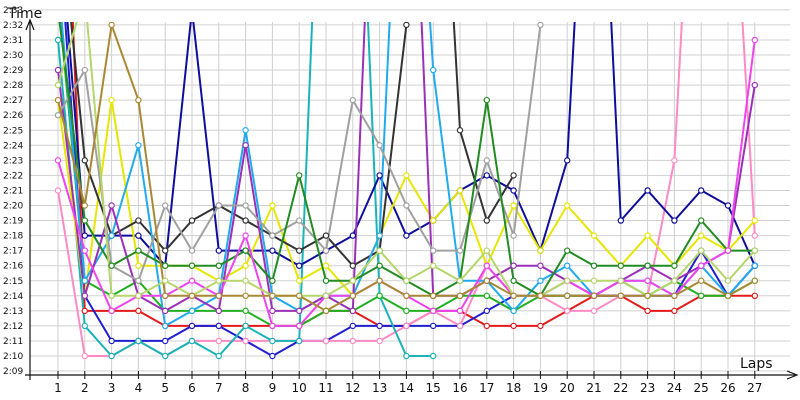 Image resolution: width=800 pixels, height=400 pixels. What do you see at coordinates (620, 388) in the screenshot?
I see `x-tick-label: 22` at bounding box center [620, 388].